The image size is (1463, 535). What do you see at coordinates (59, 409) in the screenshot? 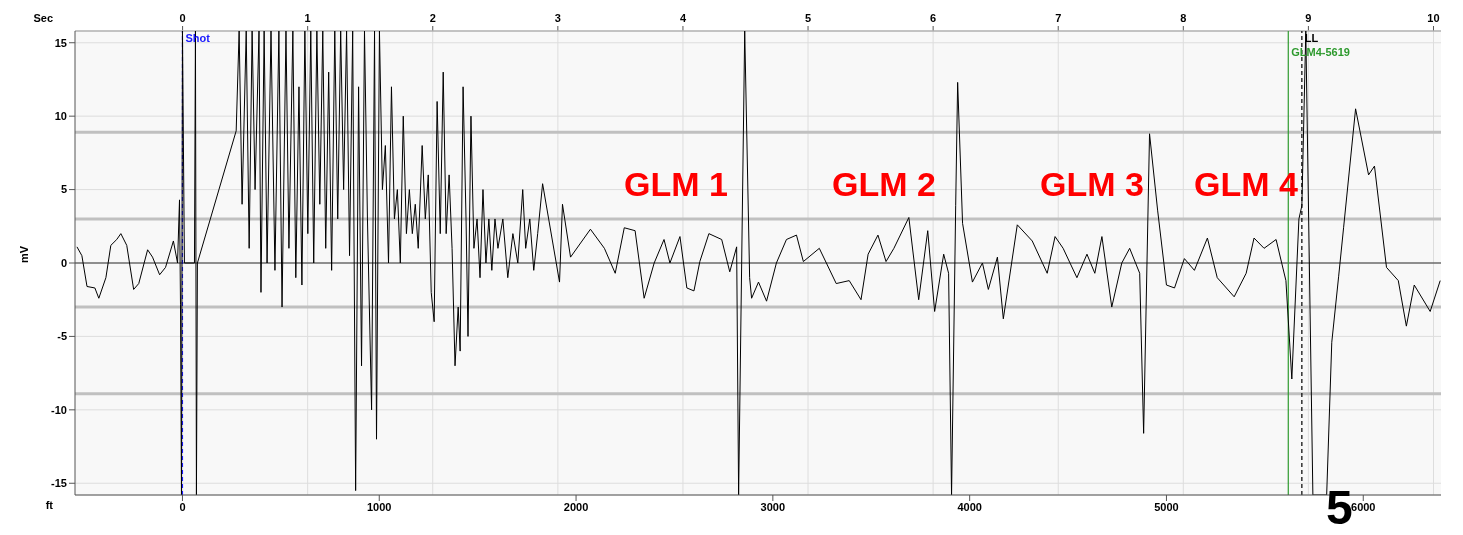
I see `y-tick-label: -10` at bounding box center [59, 409].